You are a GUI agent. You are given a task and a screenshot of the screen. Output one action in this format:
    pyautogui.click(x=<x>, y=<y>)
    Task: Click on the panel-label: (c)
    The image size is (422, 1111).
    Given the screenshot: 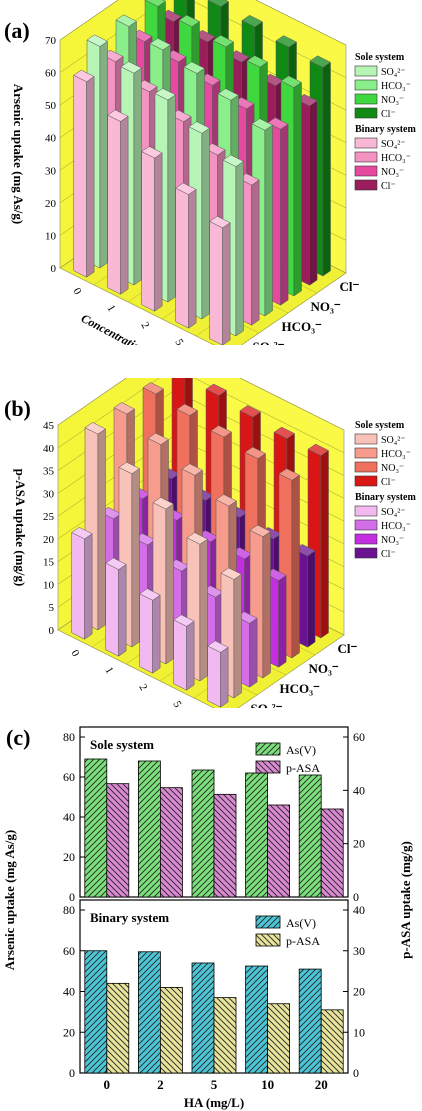 What is the action you would take?
    pyautogui.click(x=18, y=737)
    